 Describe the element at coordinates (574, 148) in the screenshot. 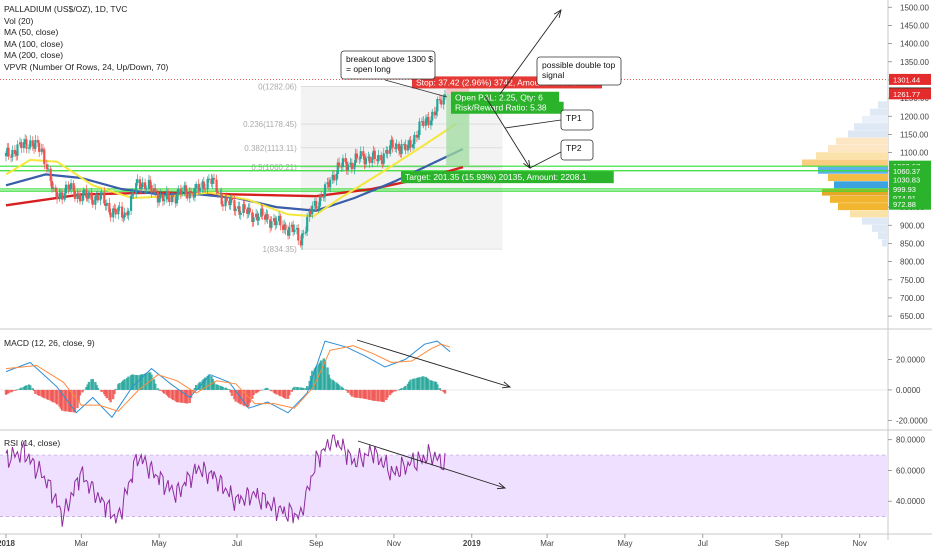

I see `note-tp2-text: TP2` at that location.